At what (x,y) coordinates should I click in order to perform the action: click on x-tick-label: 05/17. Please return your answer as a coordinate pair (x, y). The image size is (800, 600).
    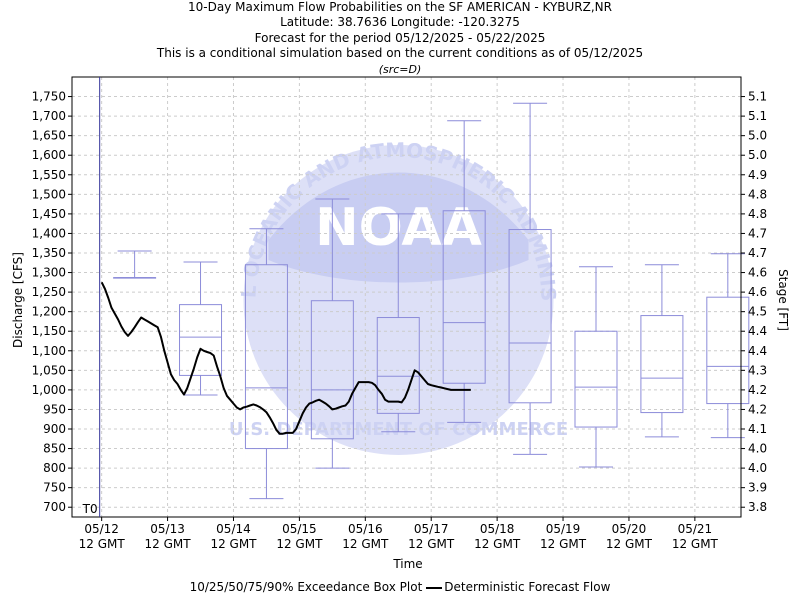
    Looking at the image, I should click on (431, 529).